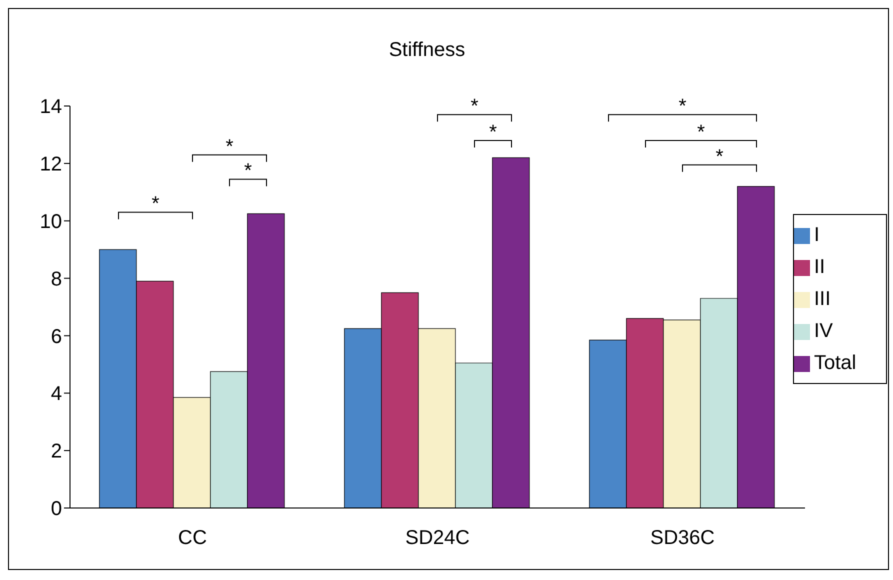 This screenshot has height=580, width=893. I want to click on legend-label: IV, so click(823, 331).